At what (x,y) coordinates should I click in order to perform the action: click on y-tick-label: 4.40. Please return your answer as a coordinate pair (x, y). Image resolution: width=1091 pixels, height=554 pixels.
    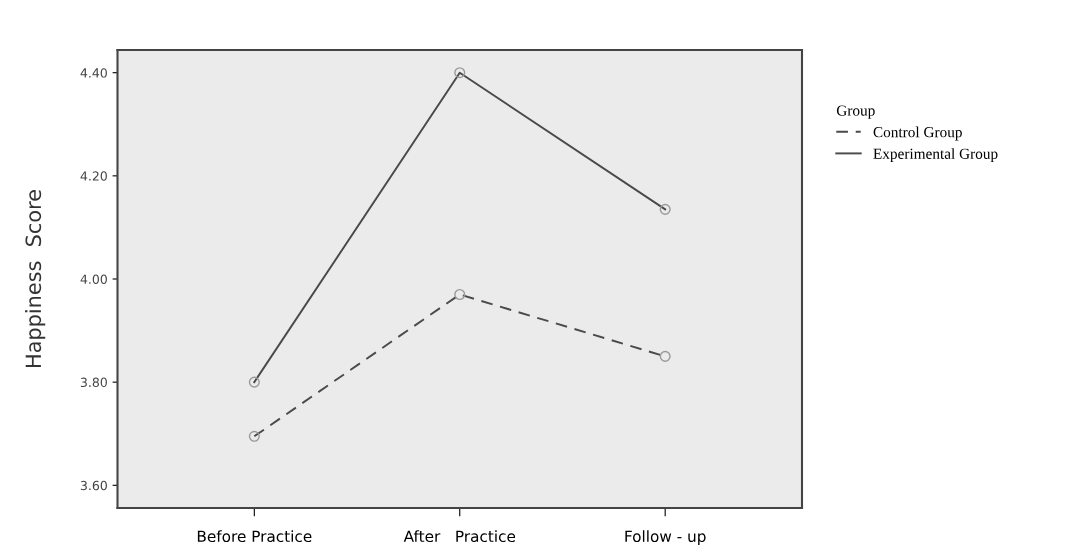
    Looking at the image, I should click on (93, 73).